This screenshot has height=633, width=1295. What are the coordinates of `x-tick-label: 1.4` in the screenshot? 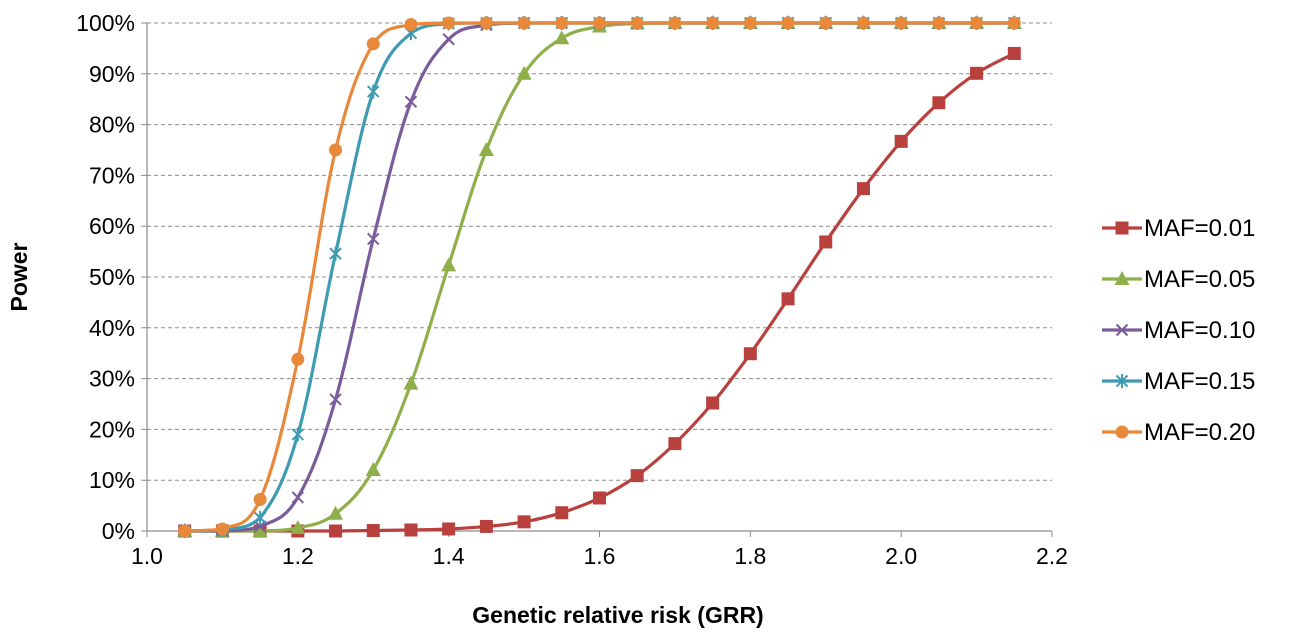 It's located at (449, 556).